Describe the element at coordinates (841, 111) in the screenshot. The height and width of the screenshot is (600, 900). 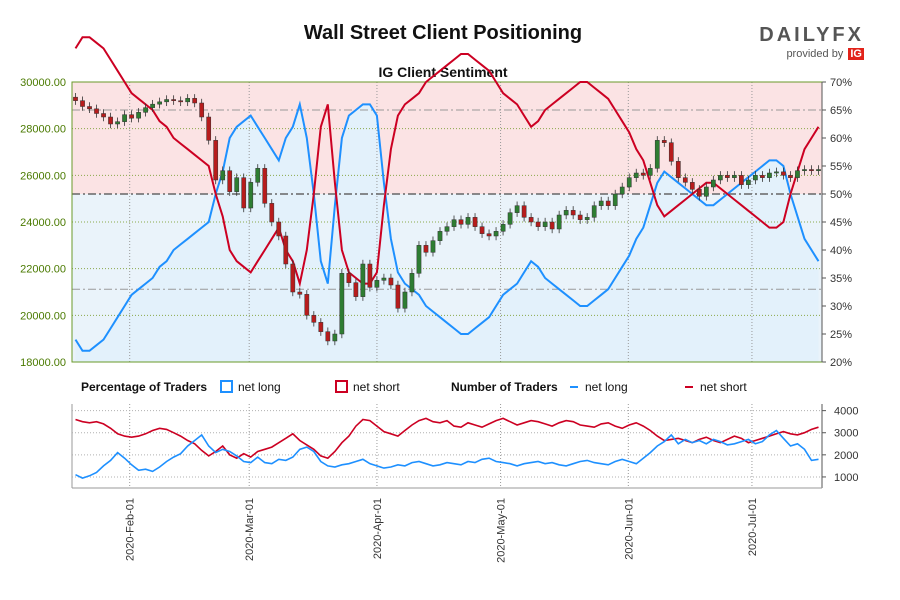
I see `y2-tick-label: 65%` at that location.